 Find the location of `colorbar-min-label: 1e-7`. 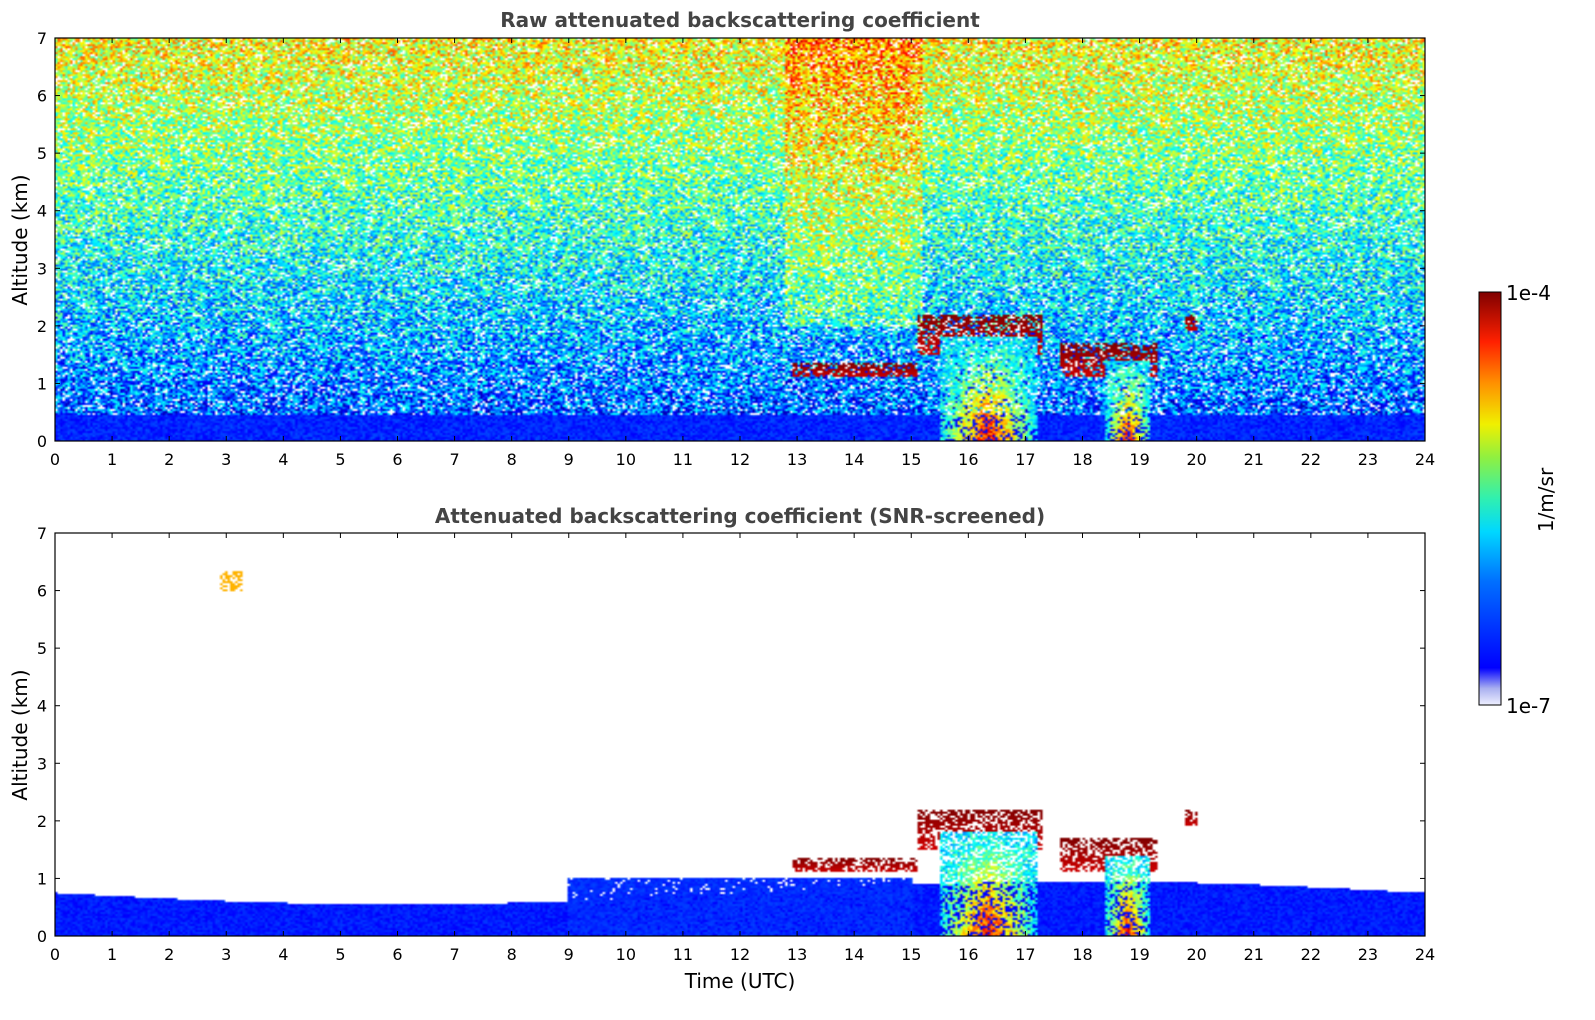

colorbar-min-label: 1e-7 is located at coordinates (1528, 706).